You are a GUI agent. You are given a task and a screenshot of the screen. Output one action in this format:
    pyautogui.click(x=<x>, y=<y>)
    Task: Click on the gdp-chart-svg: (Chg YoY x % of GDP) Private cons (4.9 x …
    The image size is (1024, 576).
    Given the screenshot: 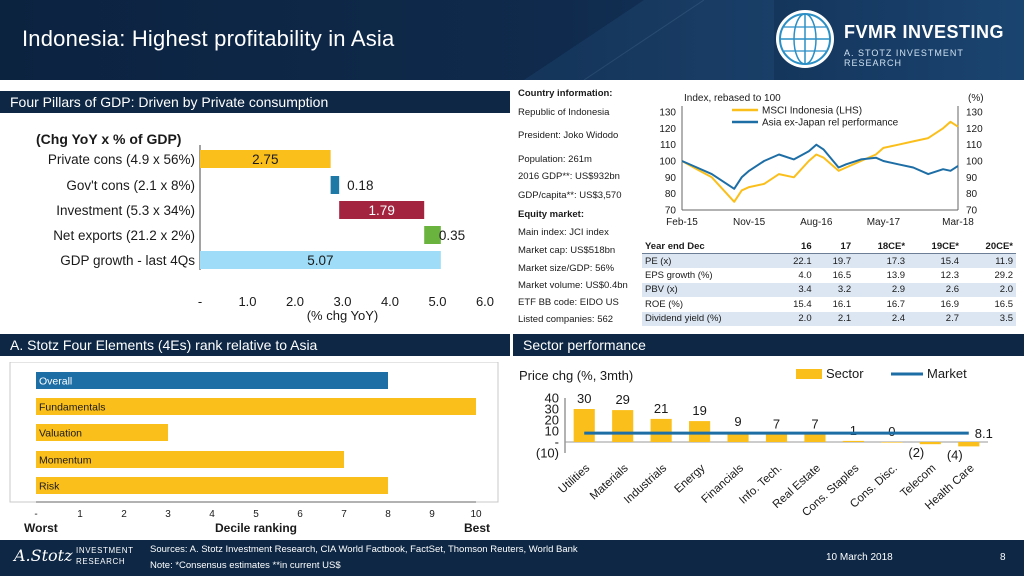 What is the action you would take?
    pyautogui.click(x=265, y=227)
    